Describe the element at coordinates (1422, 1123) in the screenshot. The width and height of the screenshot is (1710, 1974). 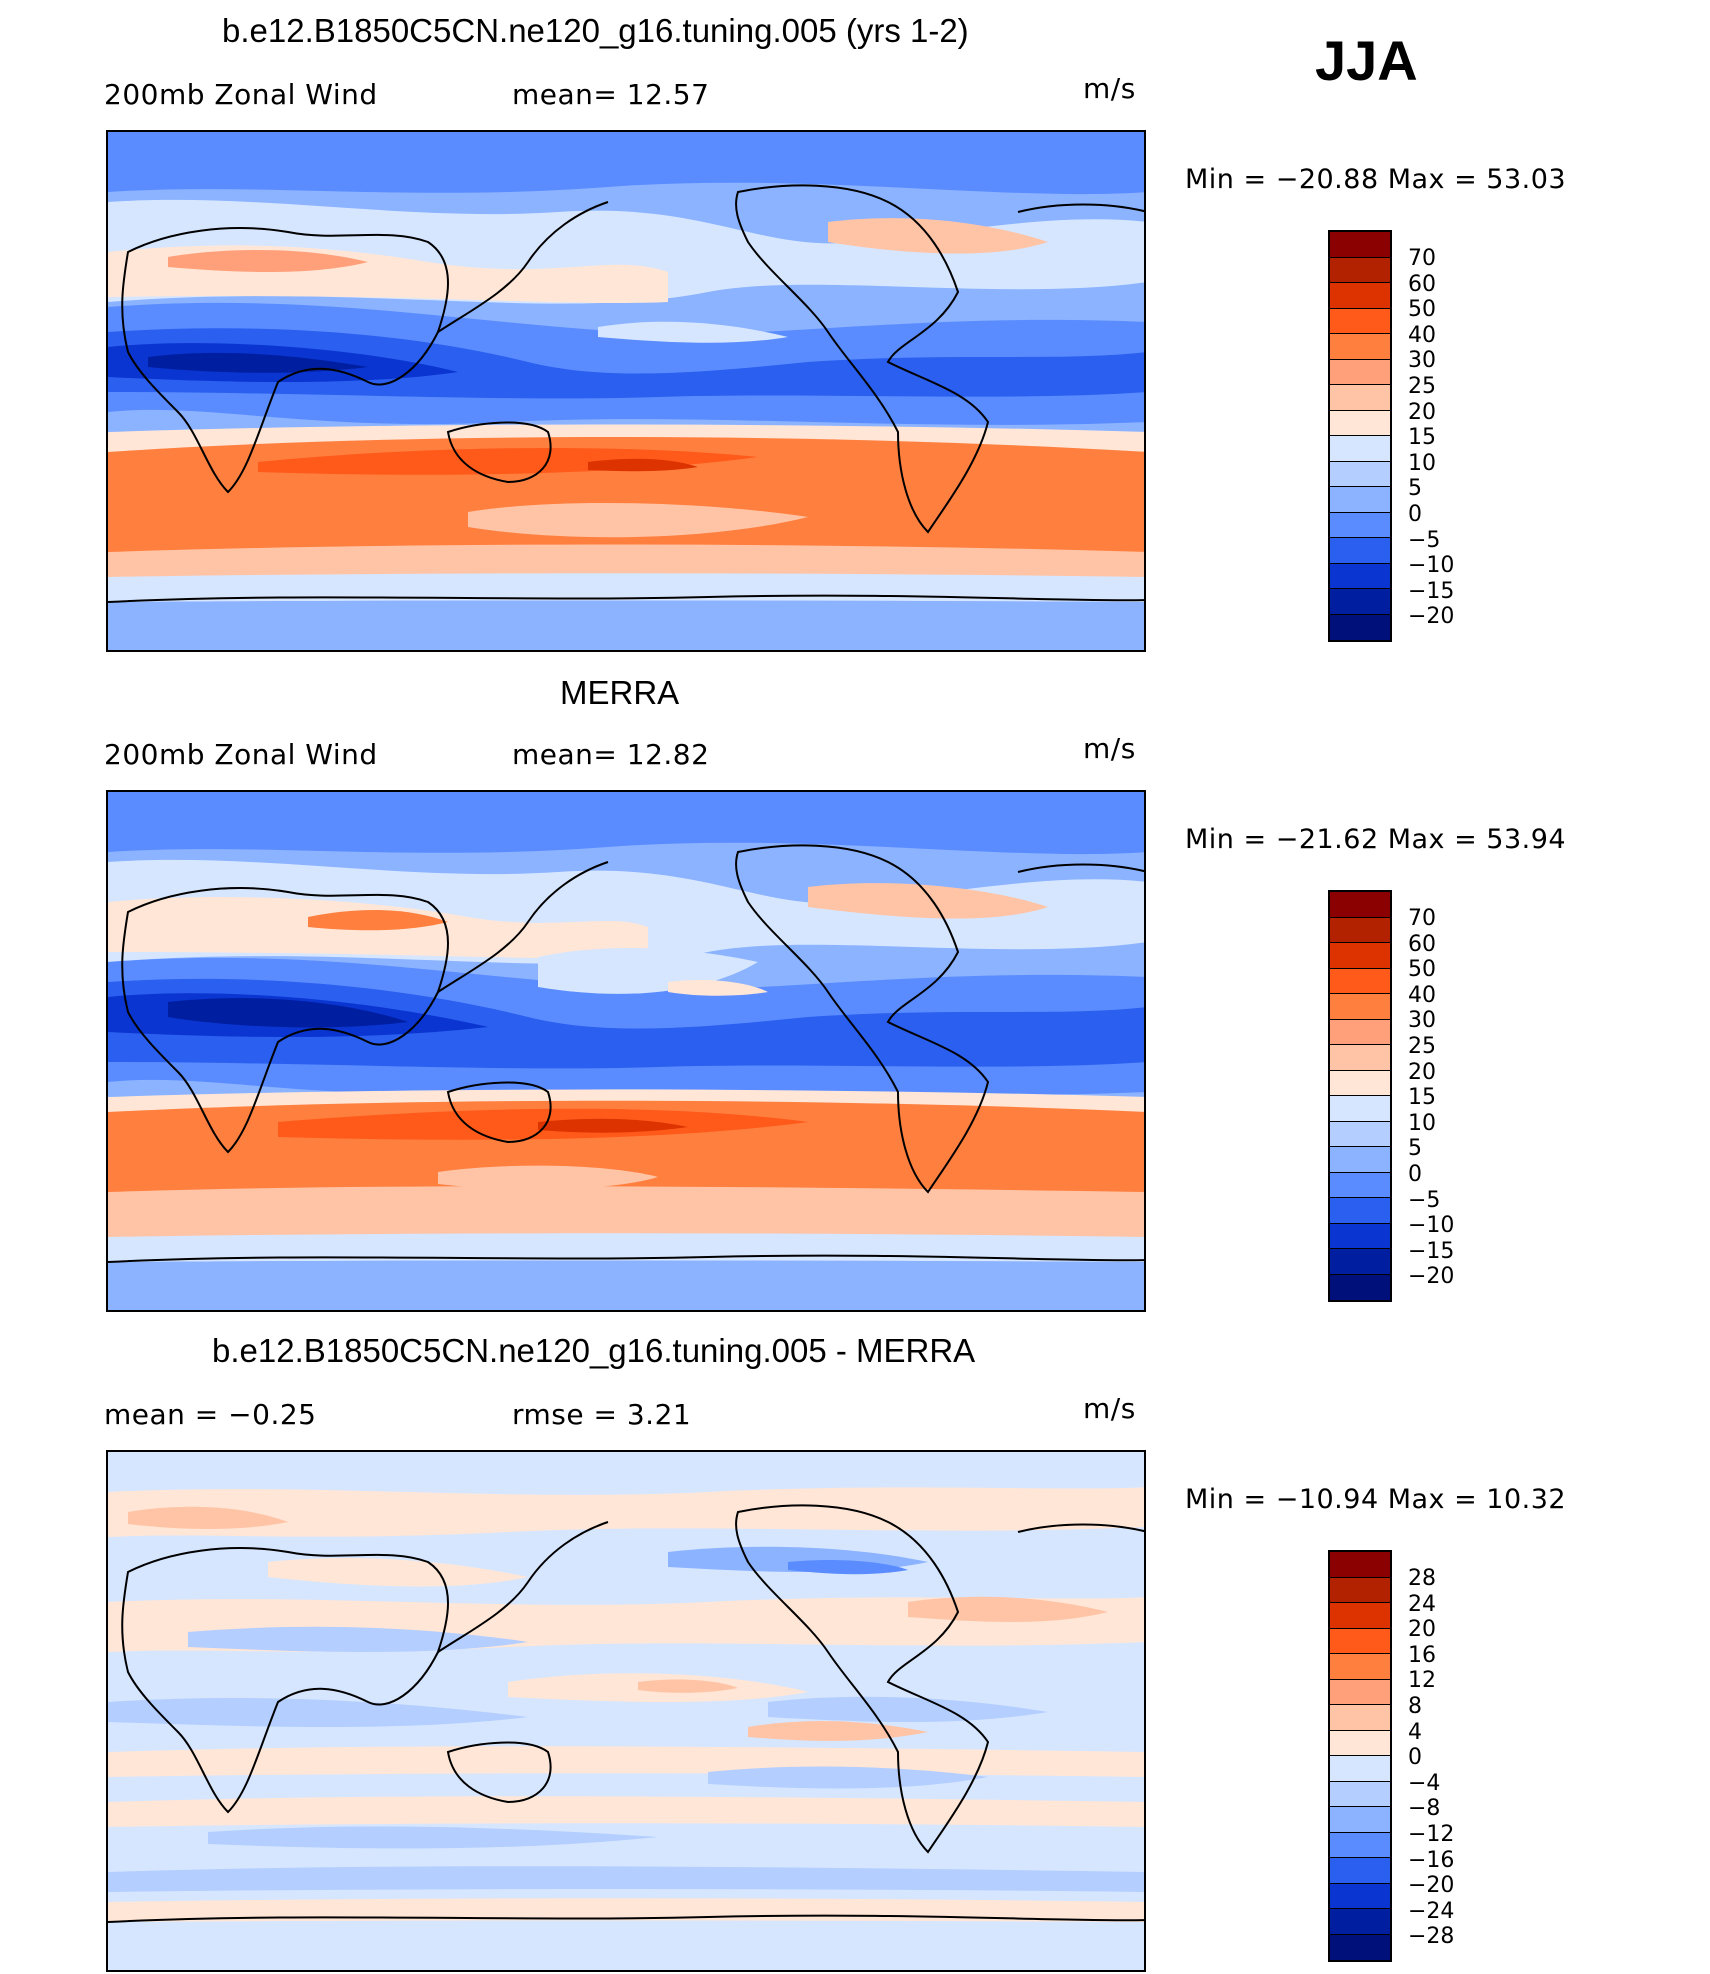
I see `cb2-label-8: 10` at that location.